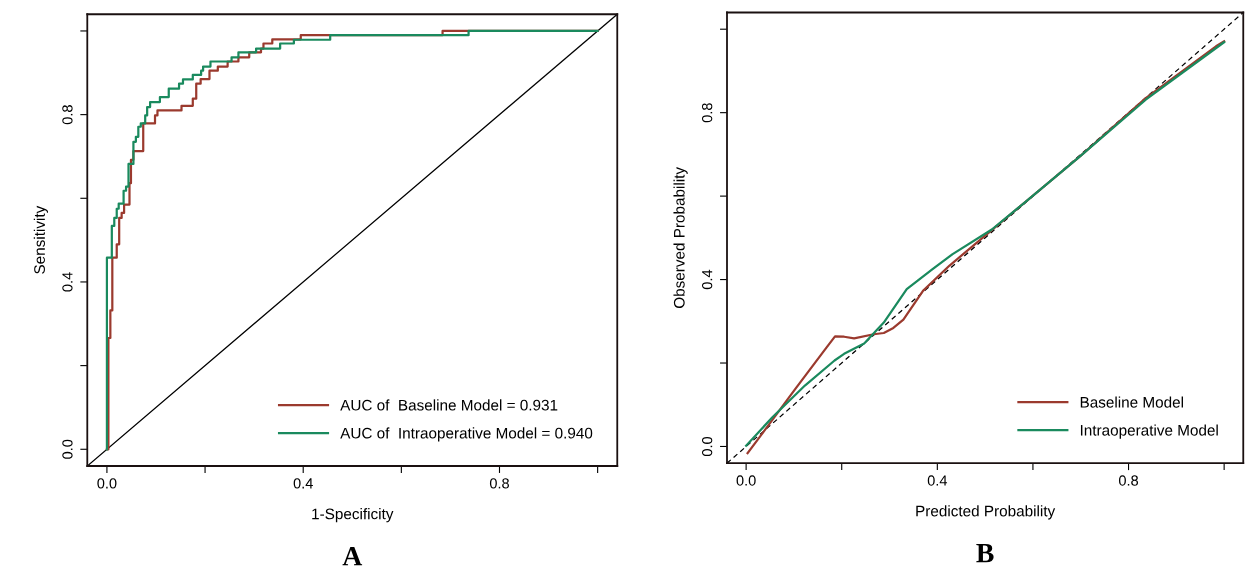 The height and width of the screenshot is (569, 1247). Describe the element at coordinates (1149, 431) in the screenshot. I see `legend-label: Intraoperative Model` at that location.